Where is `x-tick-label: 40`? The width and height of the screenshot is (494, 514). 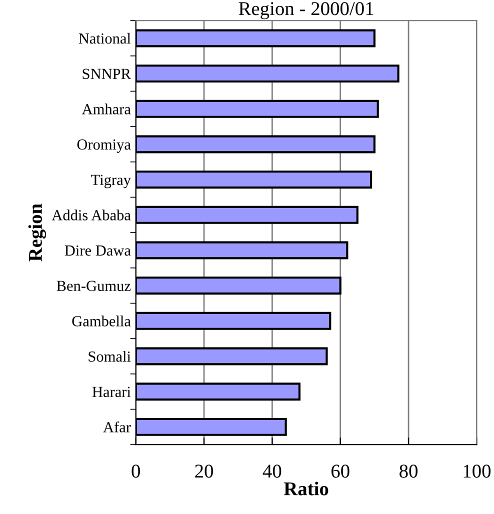 x-tick-label: 40 is located at coordinates (272, 471).